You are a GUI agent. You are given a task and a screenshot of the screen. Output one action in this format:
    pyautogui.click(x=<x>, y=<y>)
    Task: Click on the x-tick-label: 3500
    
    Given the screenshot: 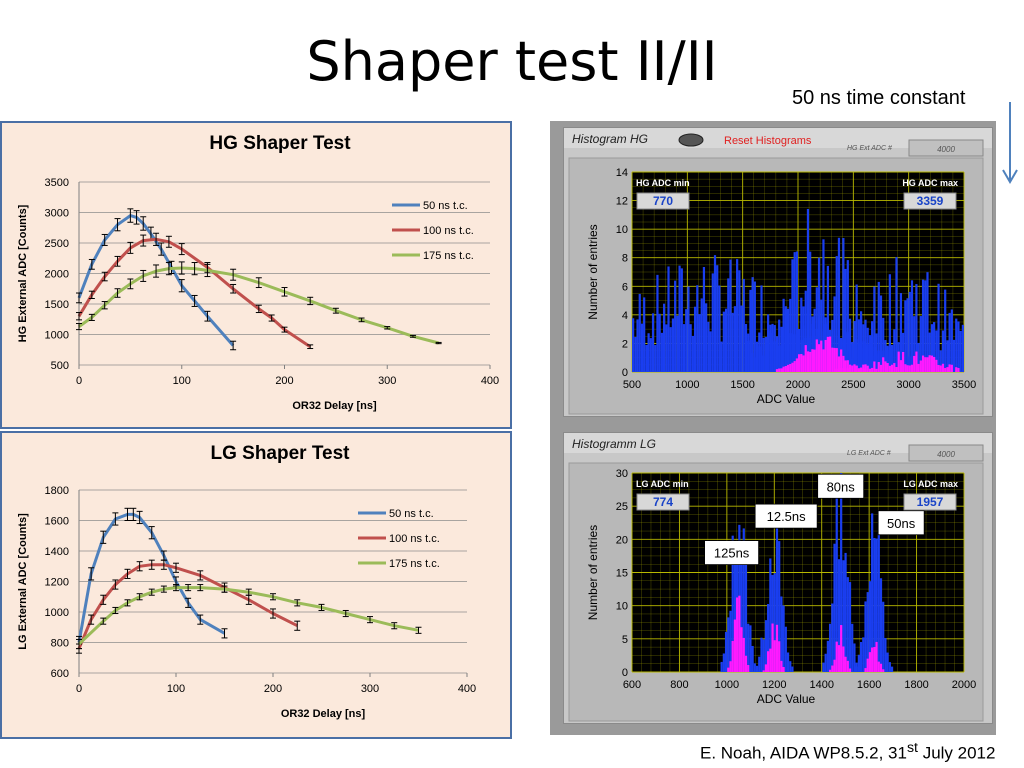 What is the action you would take?
    pyautogui.click(x=964, y=385)
    